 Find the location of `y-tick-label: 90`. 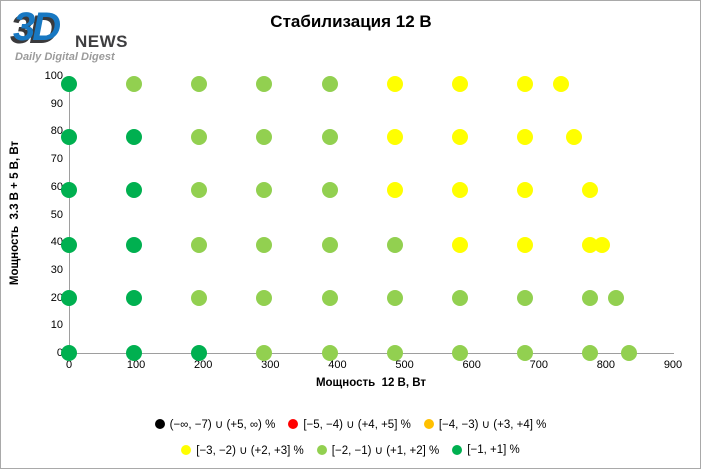

y-tick-label: 90 is located at coordinates (56, 103).